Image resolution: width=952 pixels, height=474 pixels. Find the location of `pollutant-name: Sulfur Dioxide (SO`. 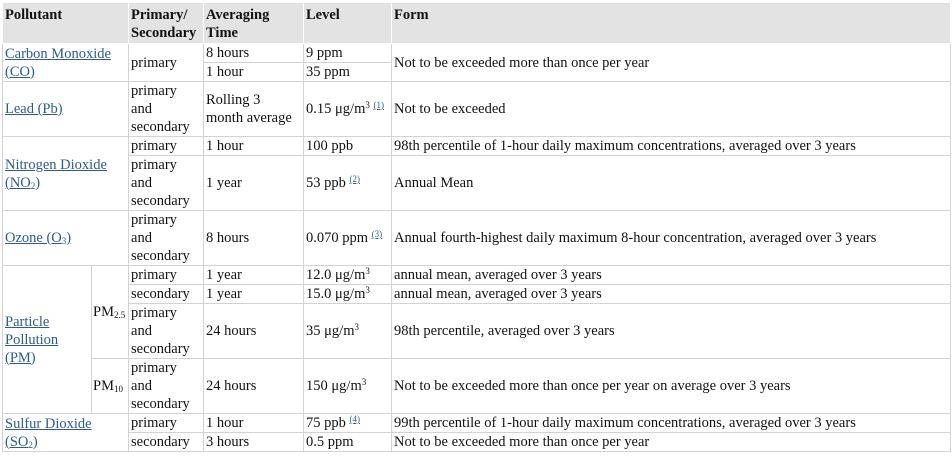

pollutant-name: Sulfur Dioxide (SO is located at coordinates (48, 432).